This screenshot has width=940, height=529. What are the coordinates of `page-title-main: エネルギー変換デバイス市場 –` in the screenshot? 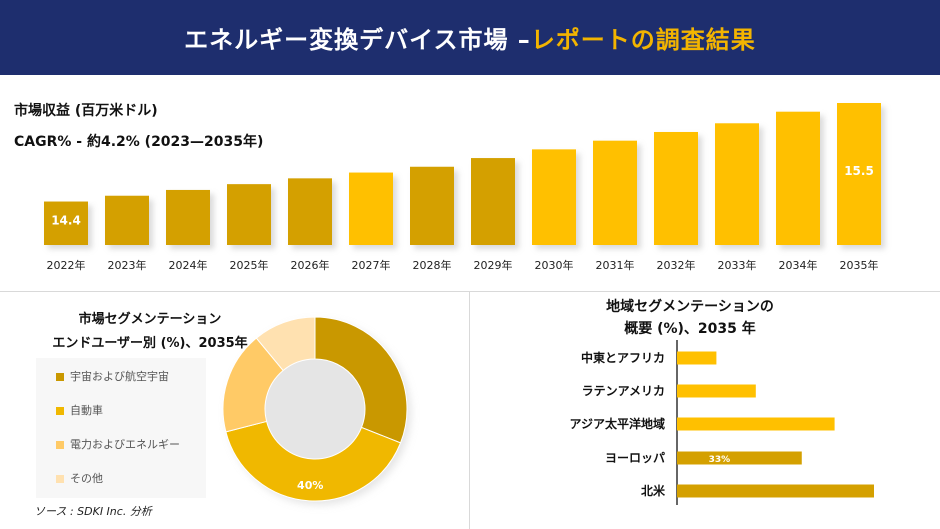 It's located at (357, 40).